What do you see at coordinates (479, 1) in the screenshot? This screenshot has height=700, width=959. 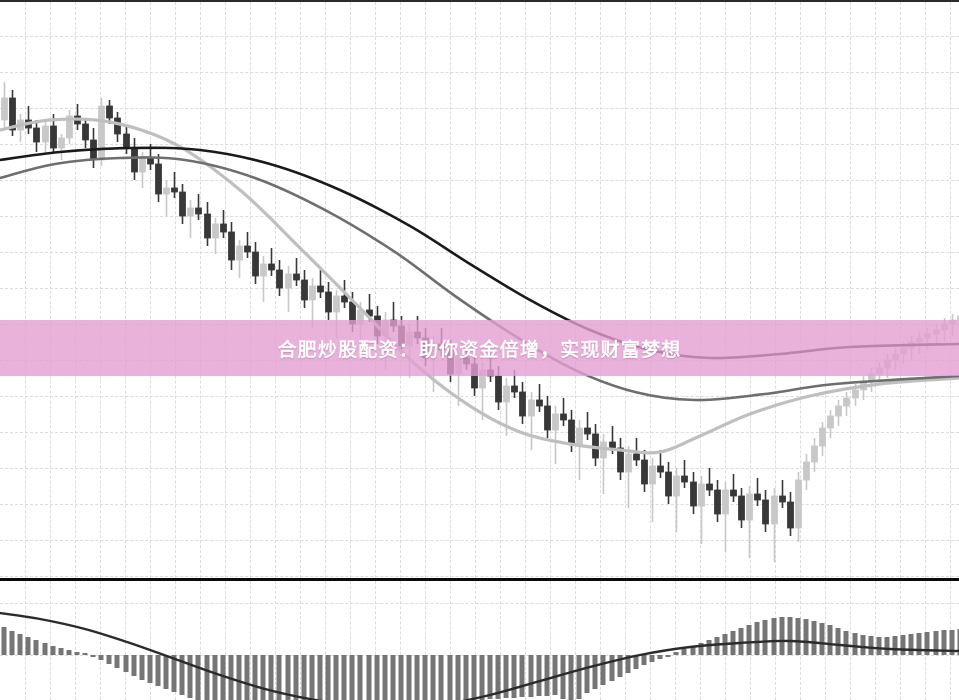 I see `top-border-rule` at bounding box center [479, 1].